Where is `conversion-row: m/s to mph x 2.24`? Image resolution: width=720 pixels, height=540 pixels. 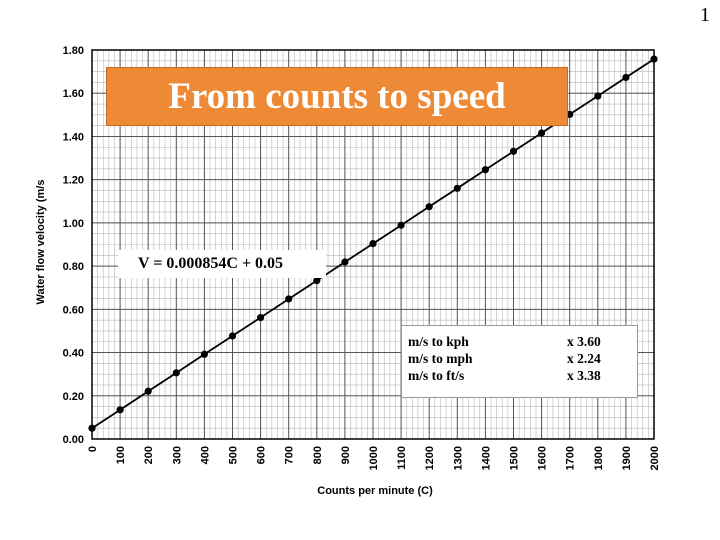
conversion-row: m/s to mph x 2.24 is located at coordinates (519, 358).